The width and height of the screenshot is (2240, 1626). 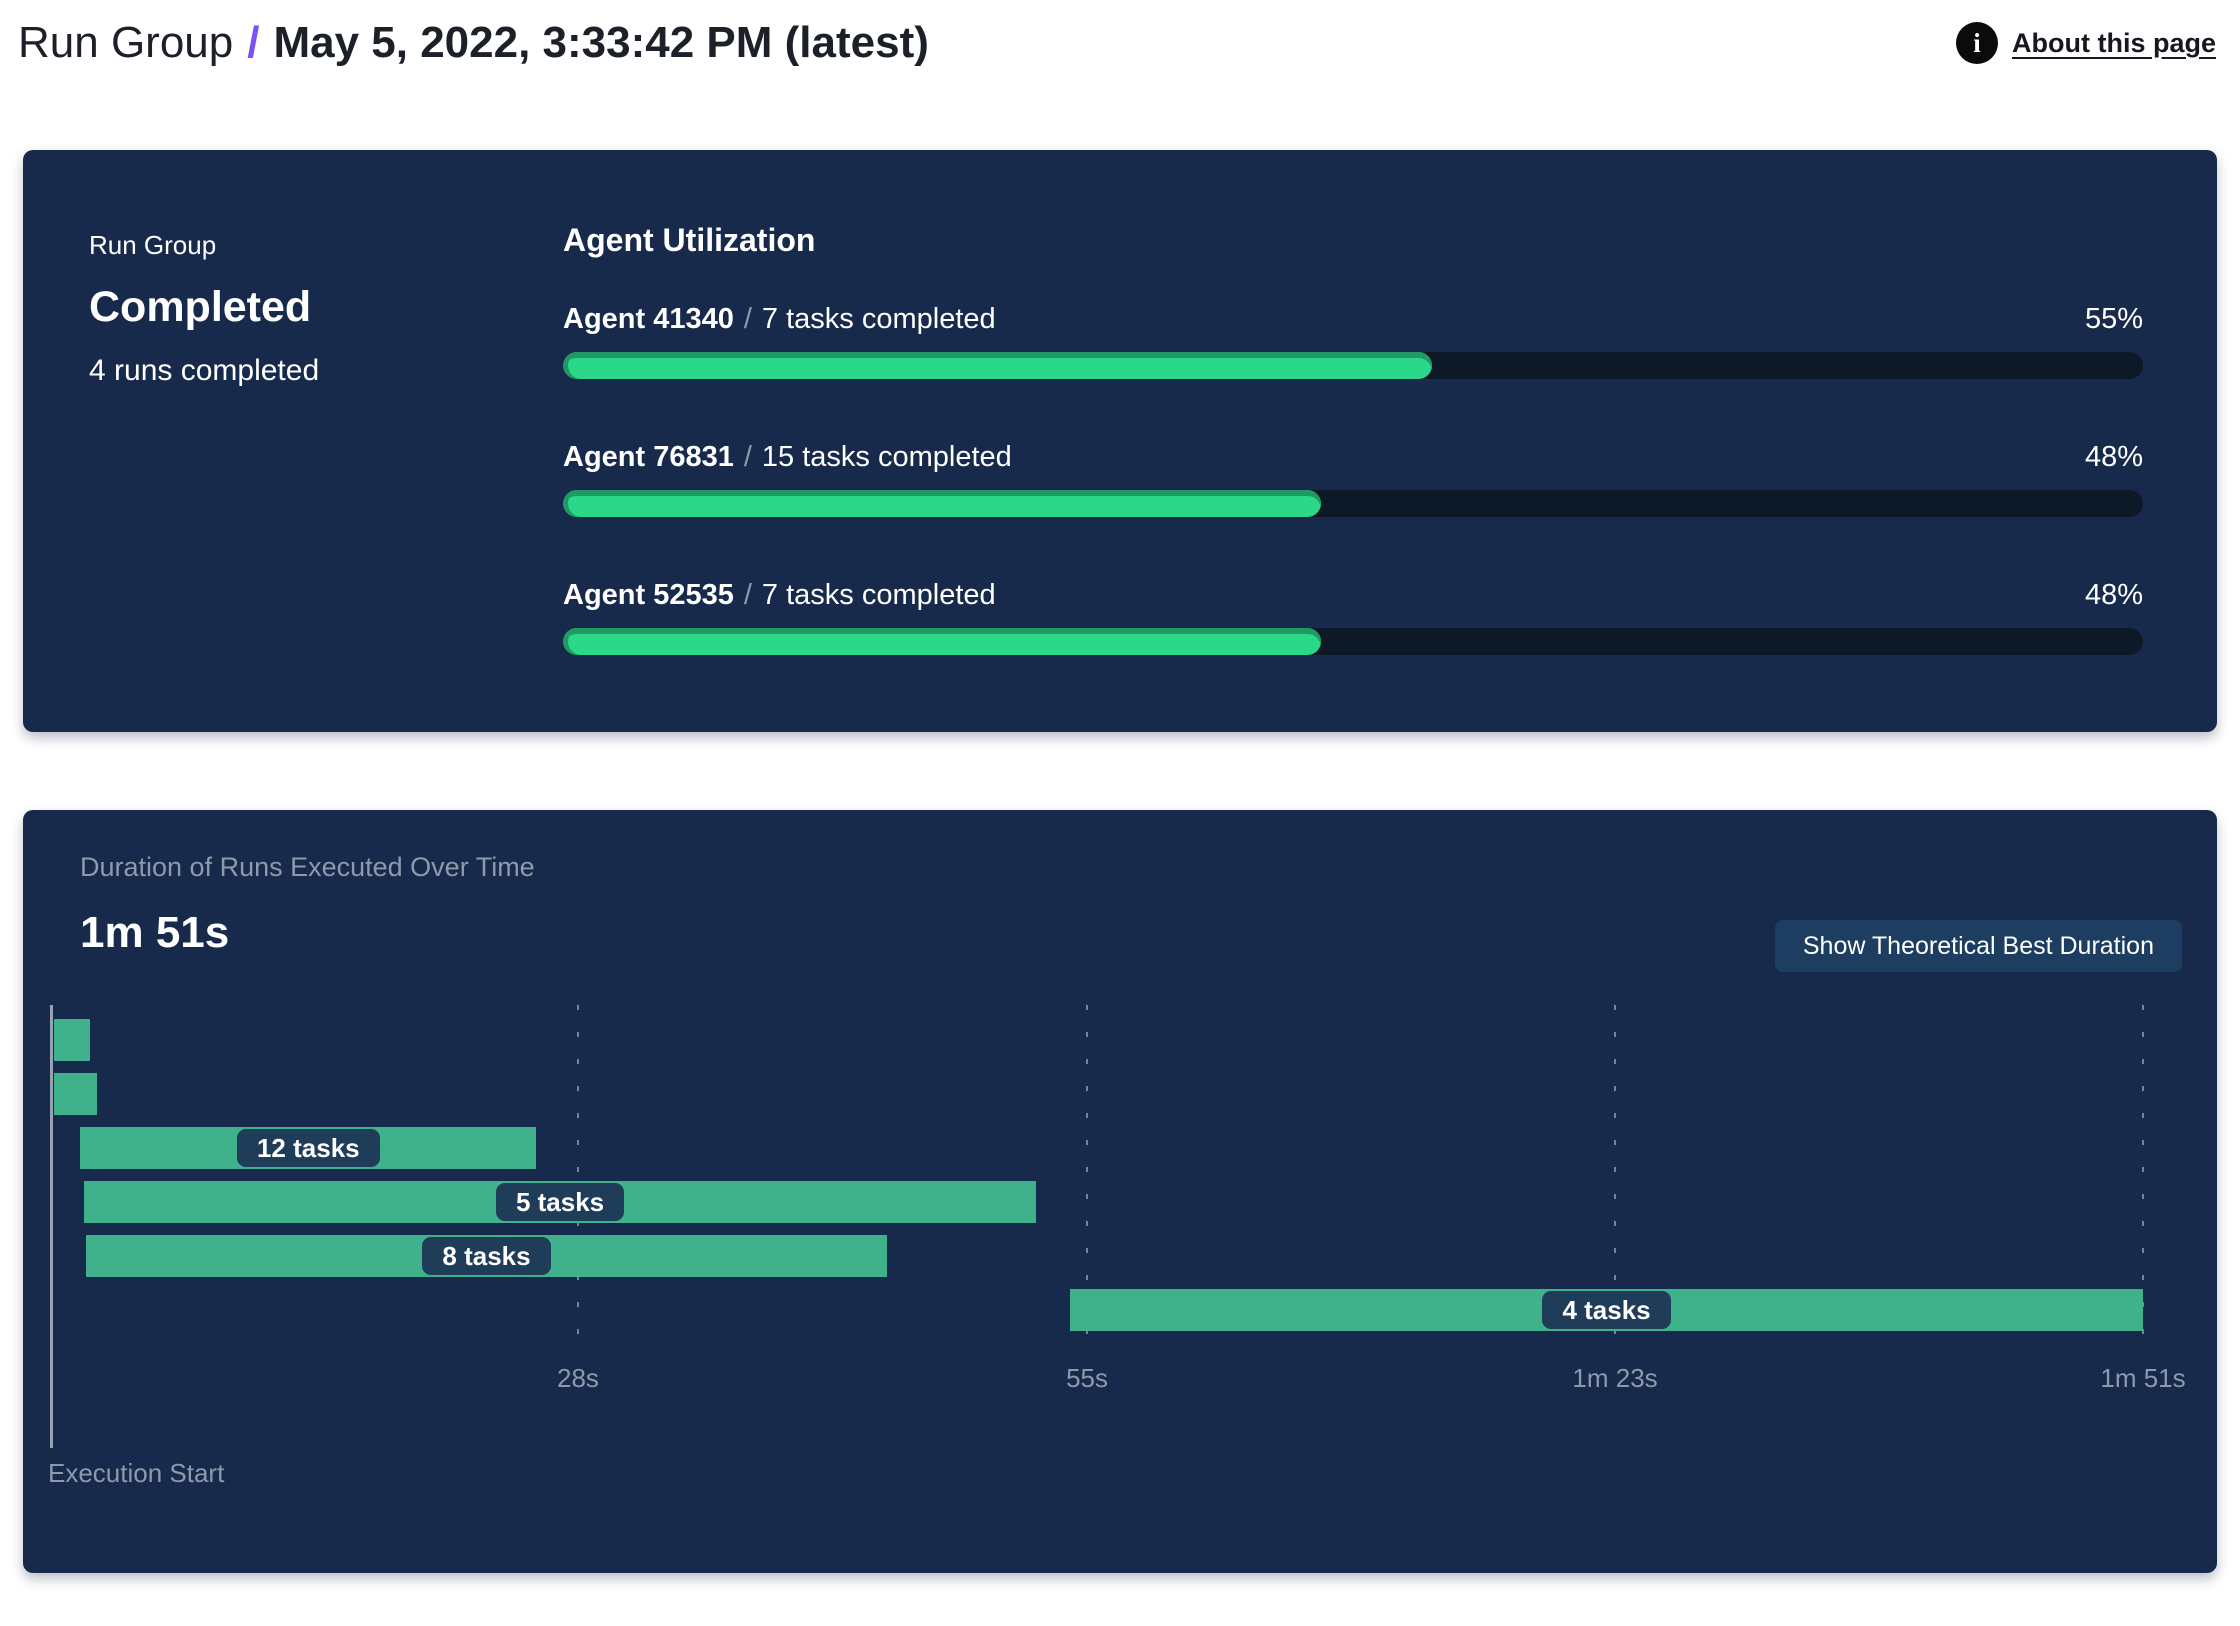 What do you see at coordinates (648, 457) in the screenshot?
I see `agent-id: Agent 76831` at bounding box center [648, 457].